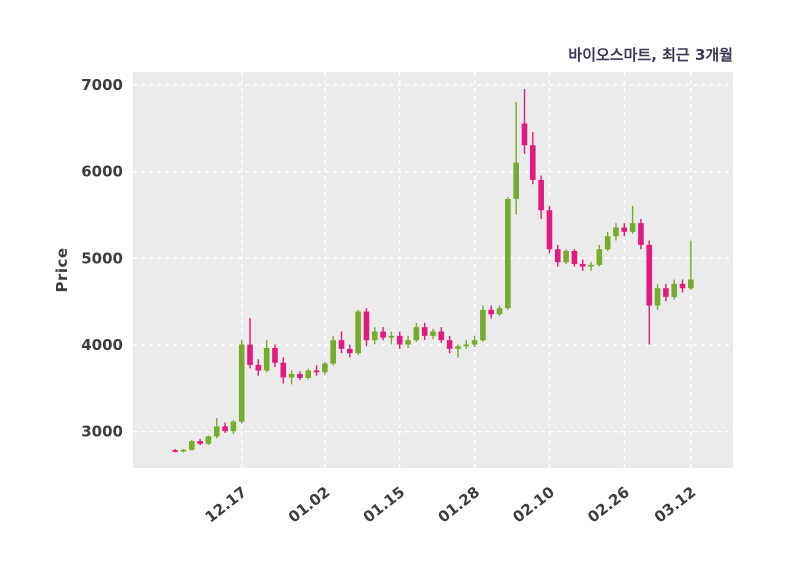  I want to click on y-axis-label: Price, so click(62, 270).